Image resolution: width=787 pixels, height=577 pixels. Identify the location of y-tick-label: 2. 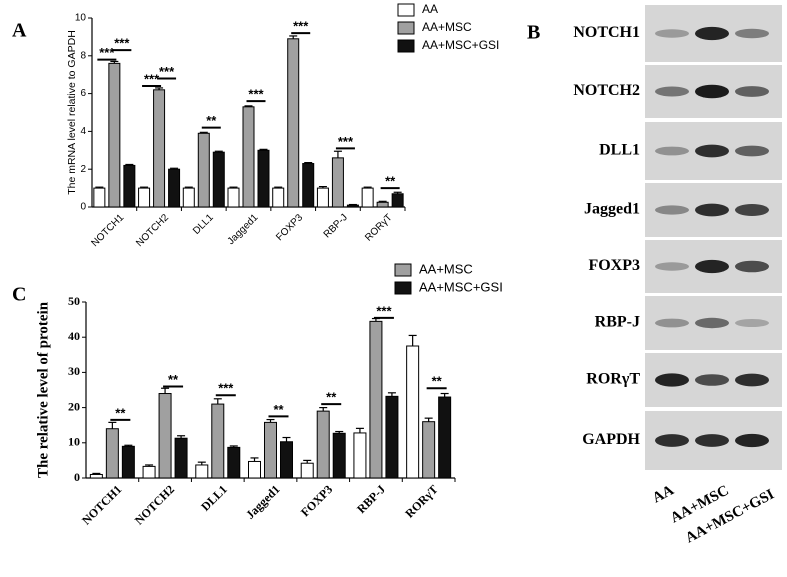
(83, 169).